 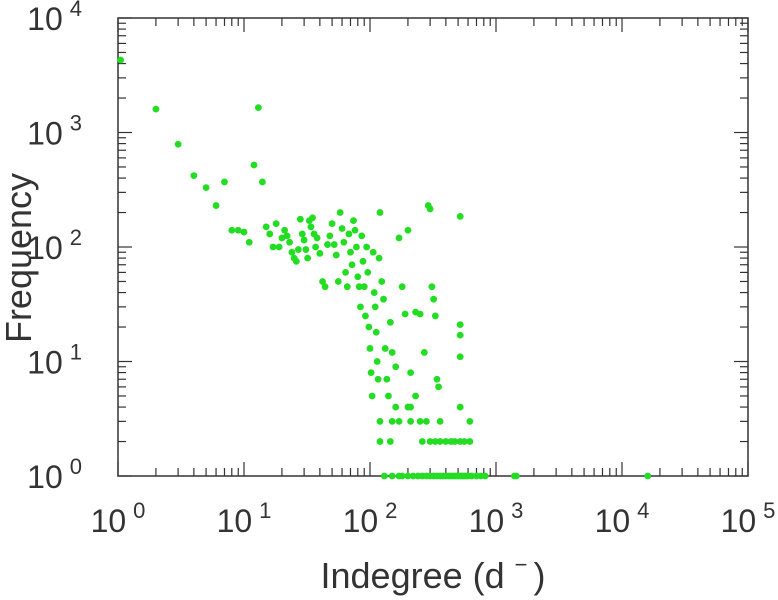 What do you see at coordinates (54, 131) in the screenshot?
I see `y-tick-label: 10 3` at bounding box center [54, 131].